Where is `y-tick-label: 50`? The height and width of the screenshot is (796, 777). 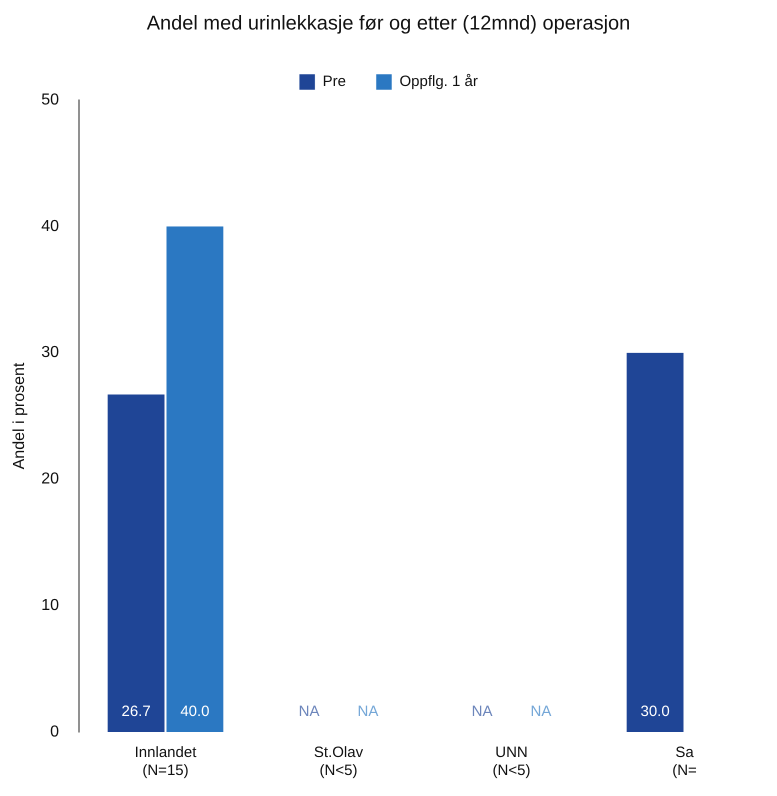 y-tick-label: 50 is located at coordinates (50, 99).